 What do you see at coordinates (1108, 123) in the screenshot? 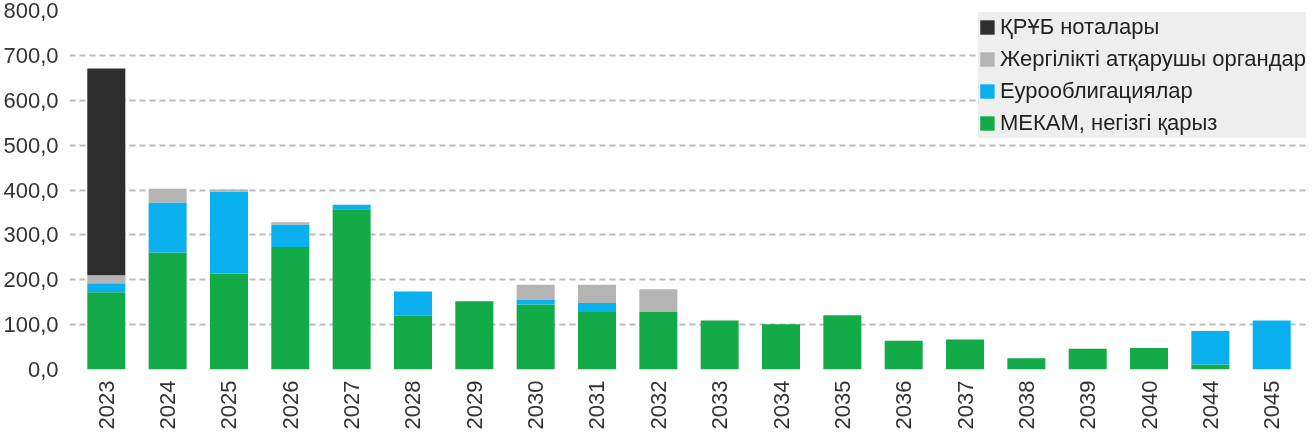
I see `legend-label: МЕКАМ, негізгі қарыз` at bounding box center [1108, 123].